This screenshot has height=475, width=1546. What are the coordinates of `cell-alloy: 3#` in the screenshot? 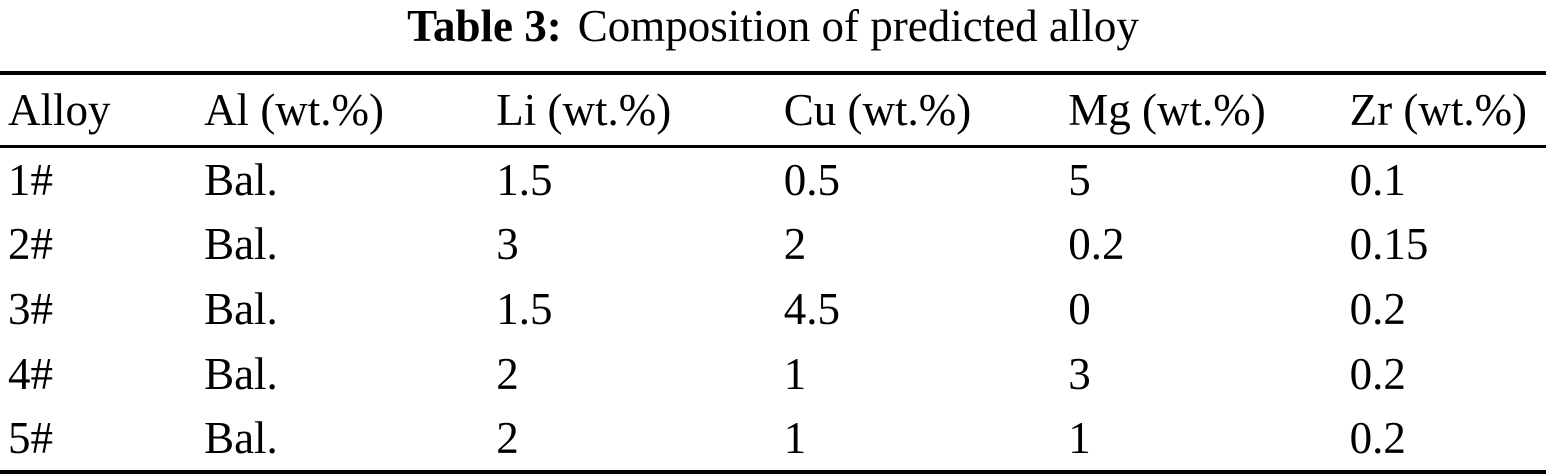 It's located at (30, 309).